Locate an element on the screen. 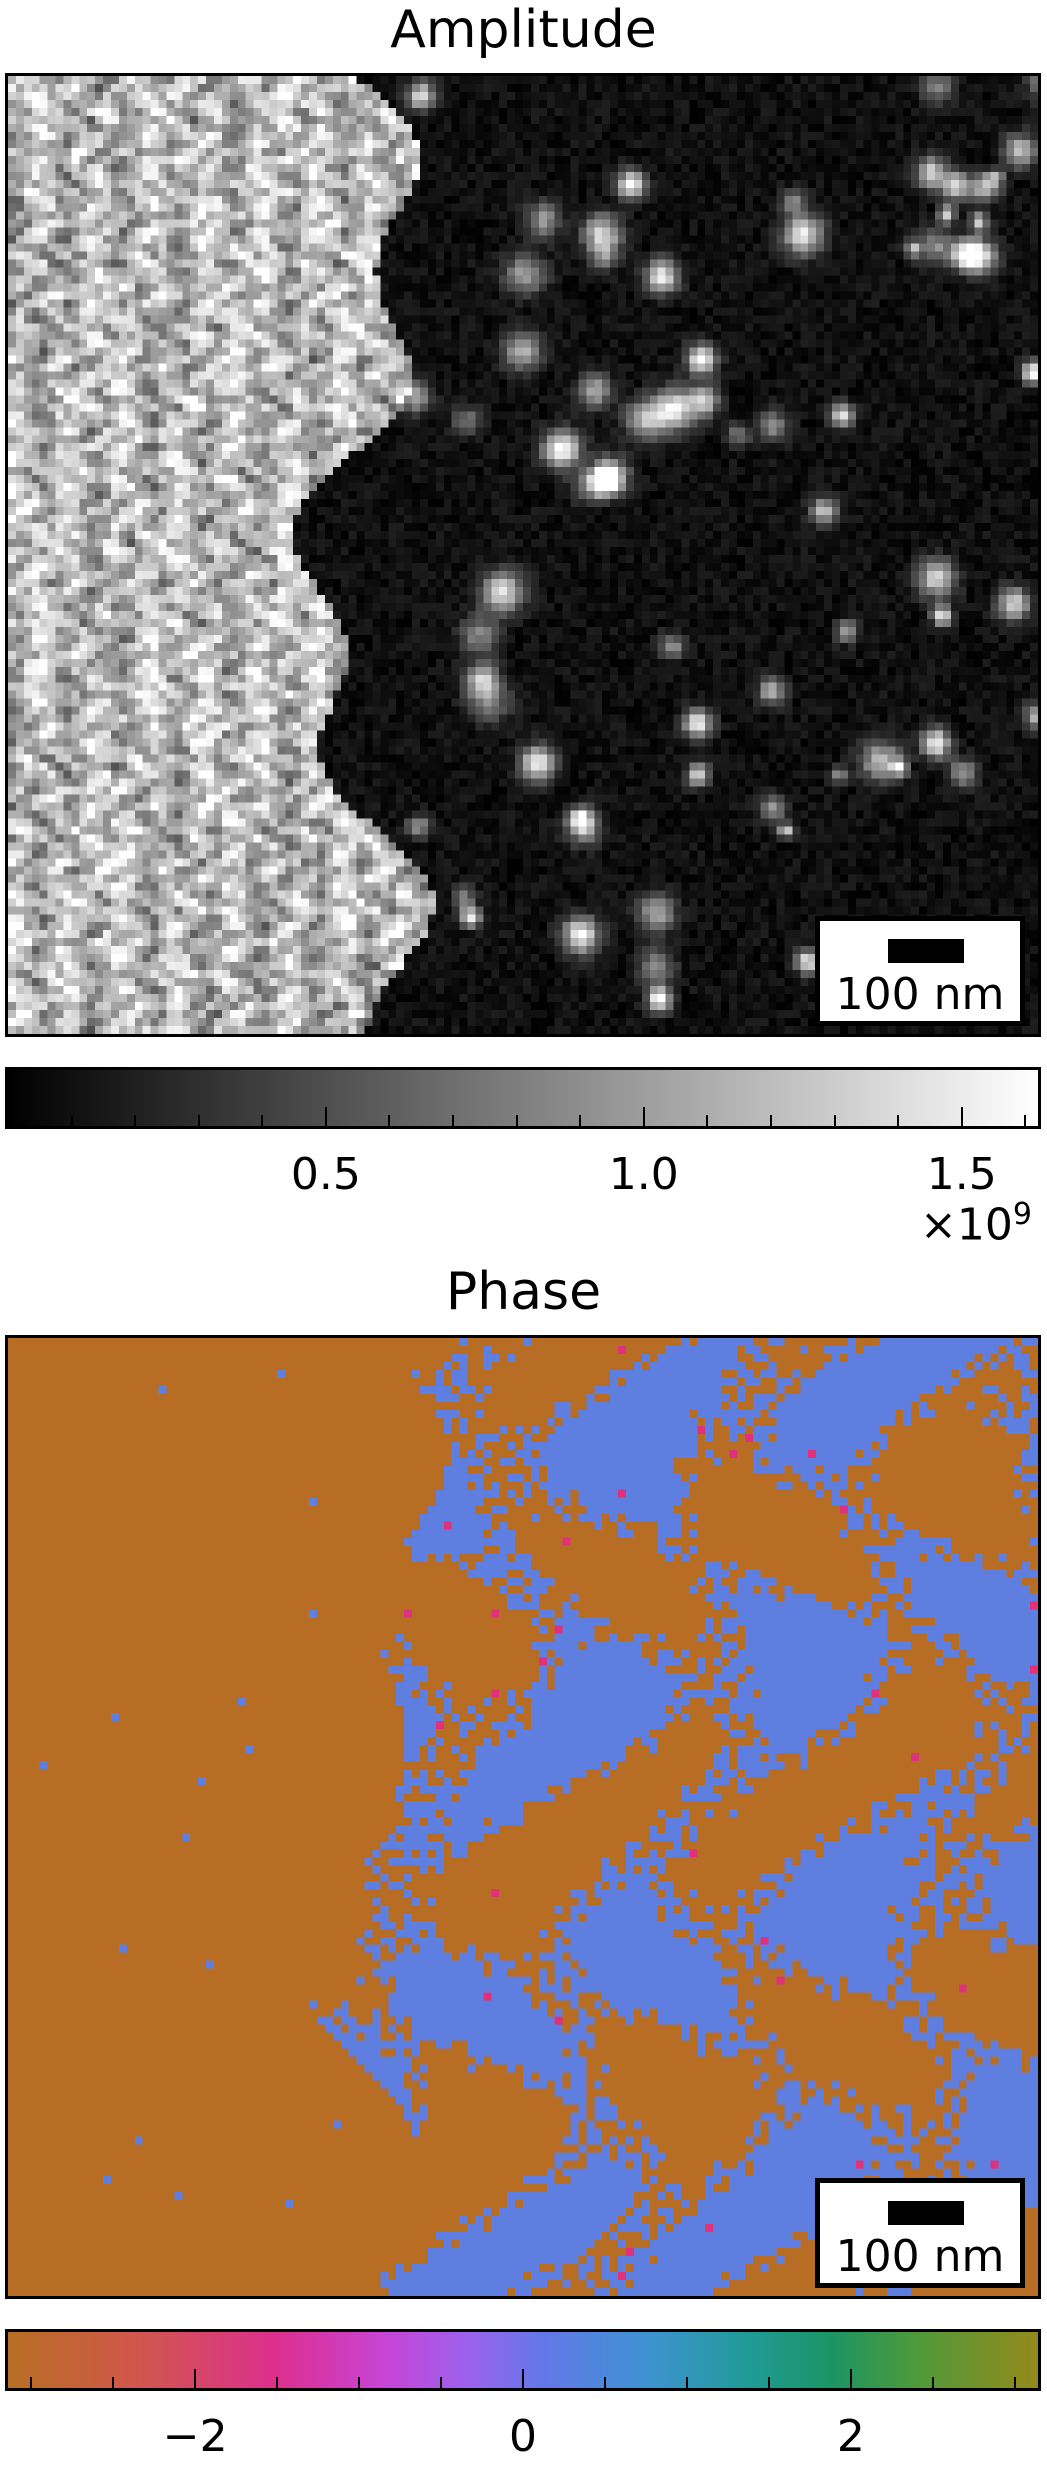 This screenshot has width=1047, height=2470. phase-colorbar-tick-label: −2 is located at coordinates (195, 2436).